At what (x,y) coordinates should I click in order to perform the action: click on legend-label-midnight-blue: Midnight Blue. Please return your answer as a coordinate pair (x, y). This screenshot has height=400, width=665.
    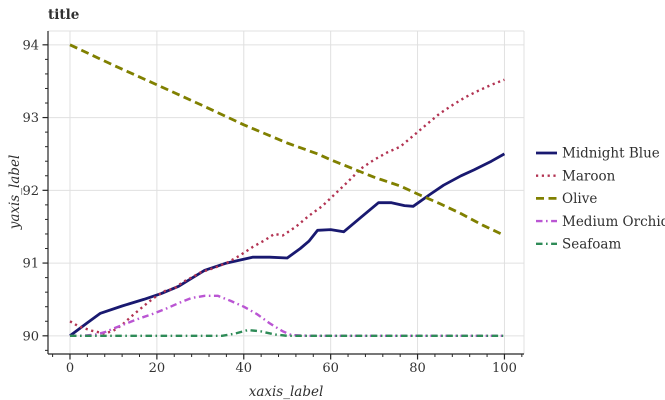
    Looking at the image, I should click on (611, 154).